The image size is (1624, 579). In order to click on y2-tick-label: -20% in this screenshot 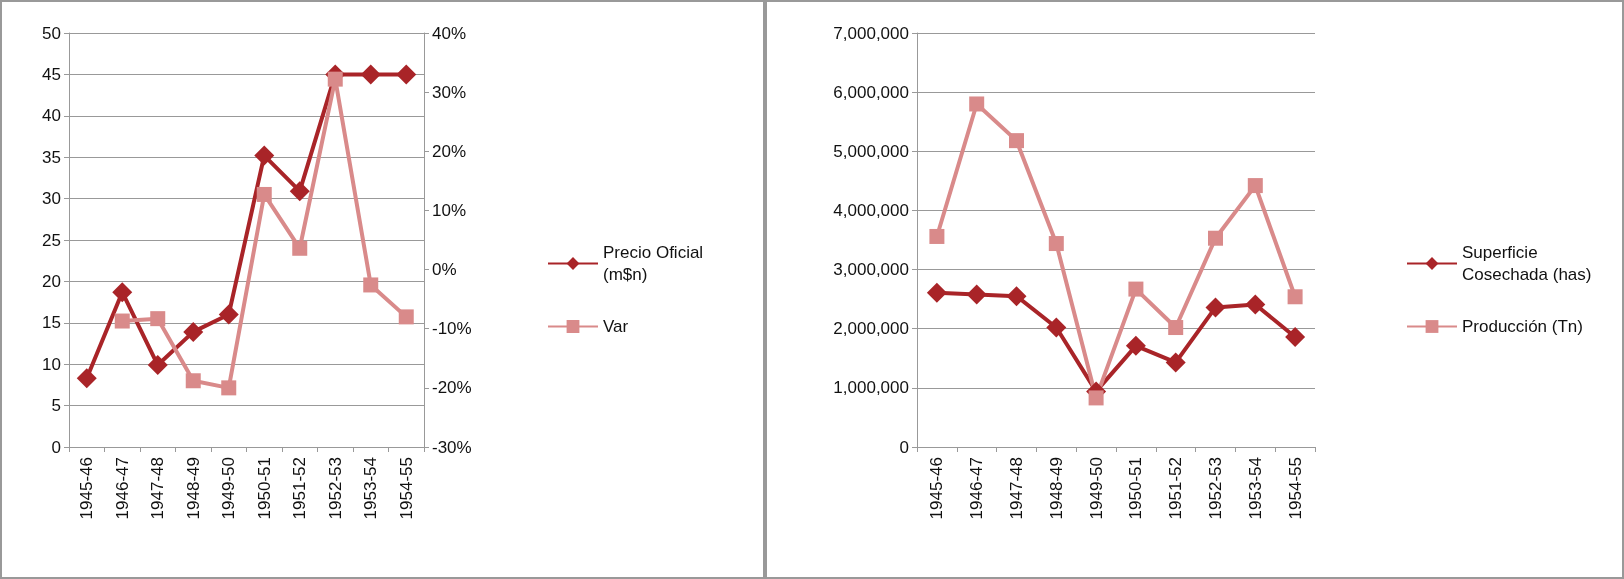, I will do `click(452, 388)`.